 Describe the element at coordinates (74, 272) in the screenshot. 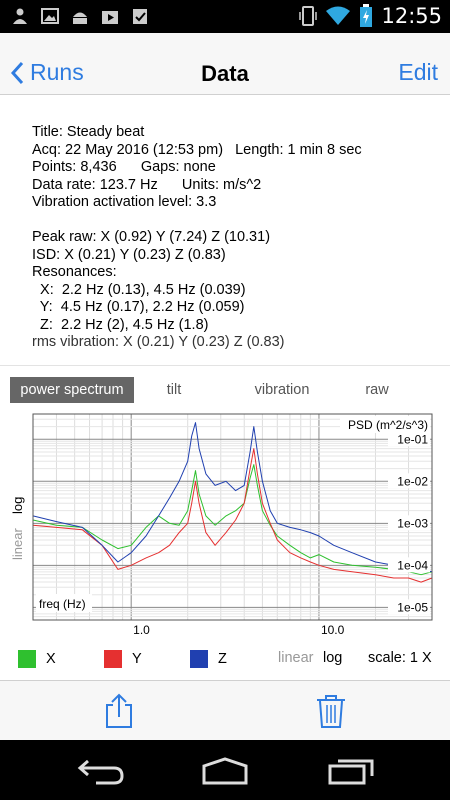

I see `info-resonances-heading: Resonances:` at that location.